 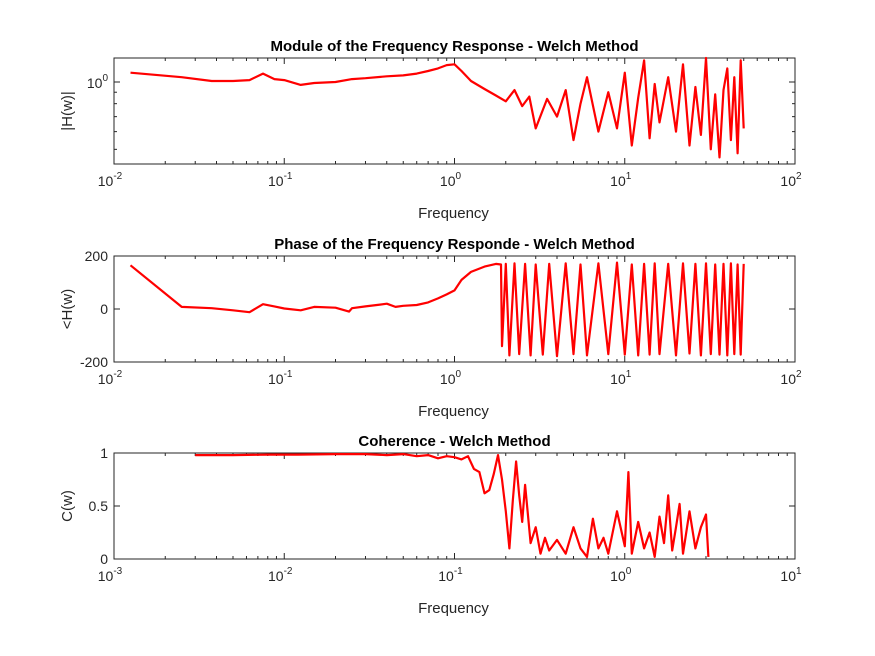 I want to click on y-tick-label: 1, so click(x=104, y=453).